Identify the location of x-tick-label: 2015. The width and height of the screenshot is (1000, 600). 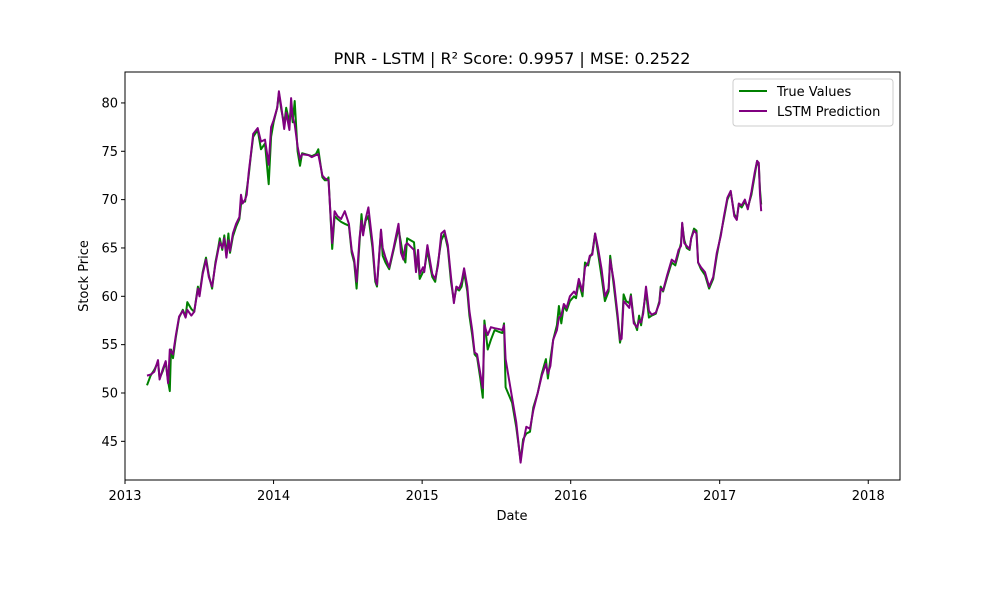
(422, 496).